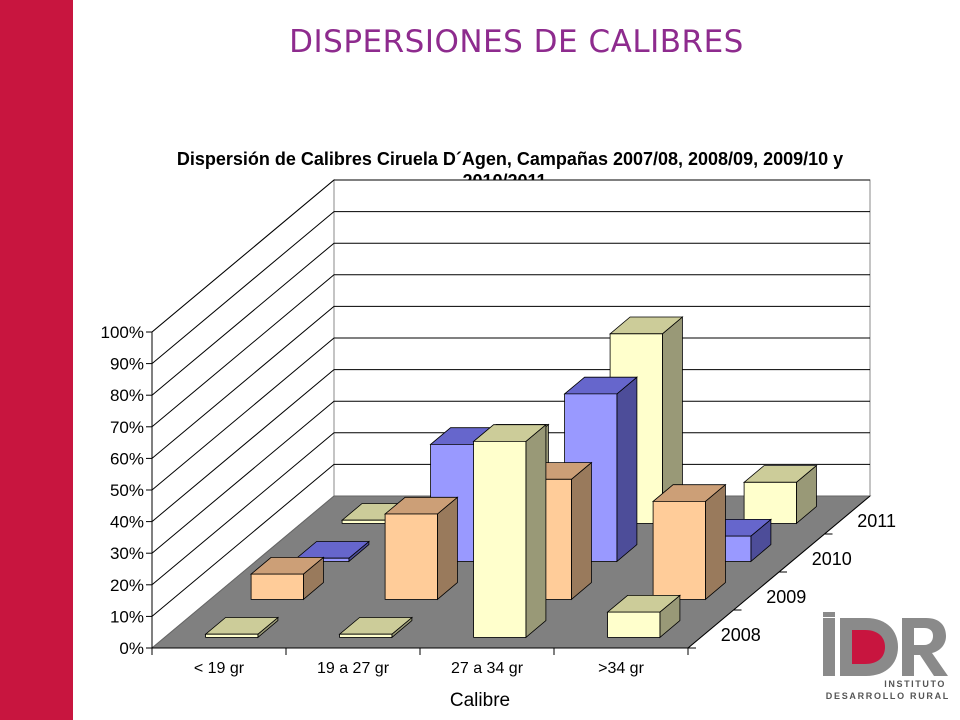  Describe the element at coordinates (127, 553) in the screenshot. I see `y-tick-label: 30%` at that location.